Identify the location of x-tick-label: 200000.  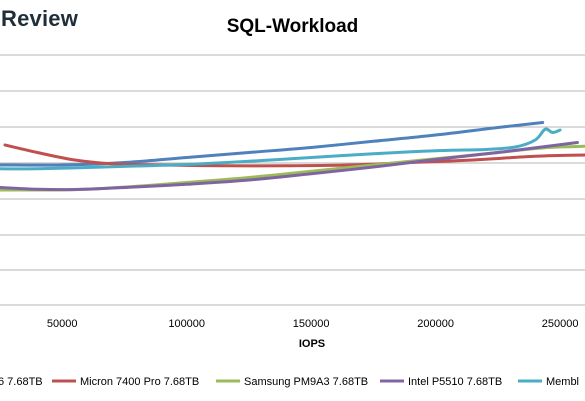
(435, 324).